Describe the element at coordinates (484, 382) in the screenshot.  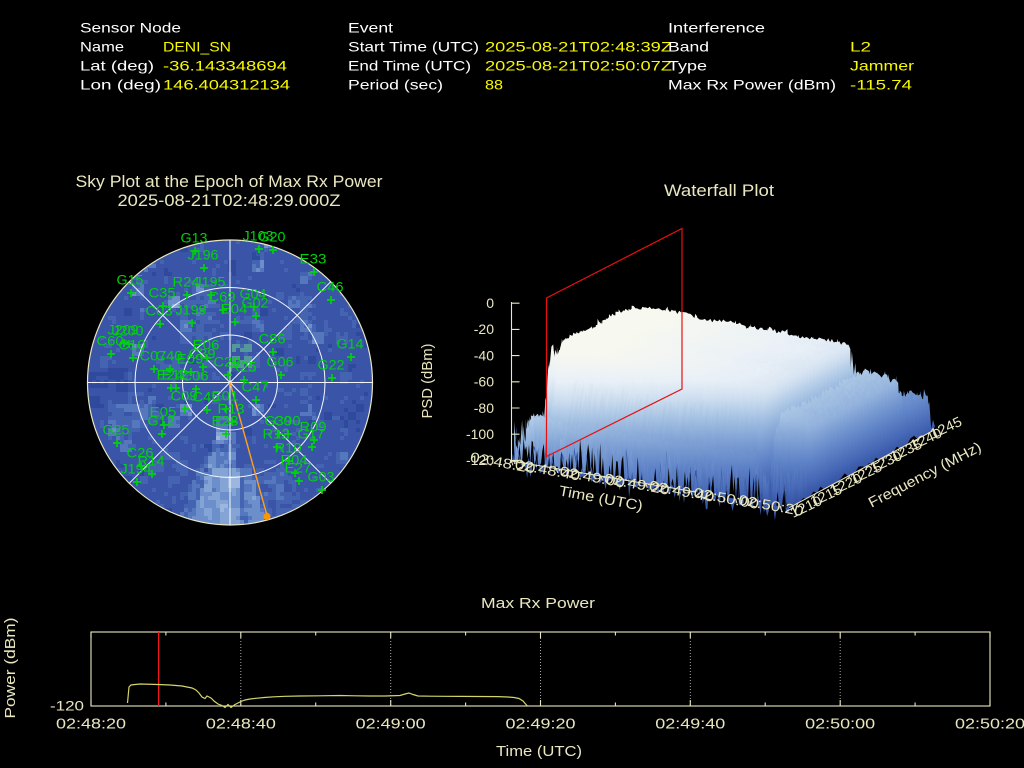
I see `svg-text: -60` at that location.